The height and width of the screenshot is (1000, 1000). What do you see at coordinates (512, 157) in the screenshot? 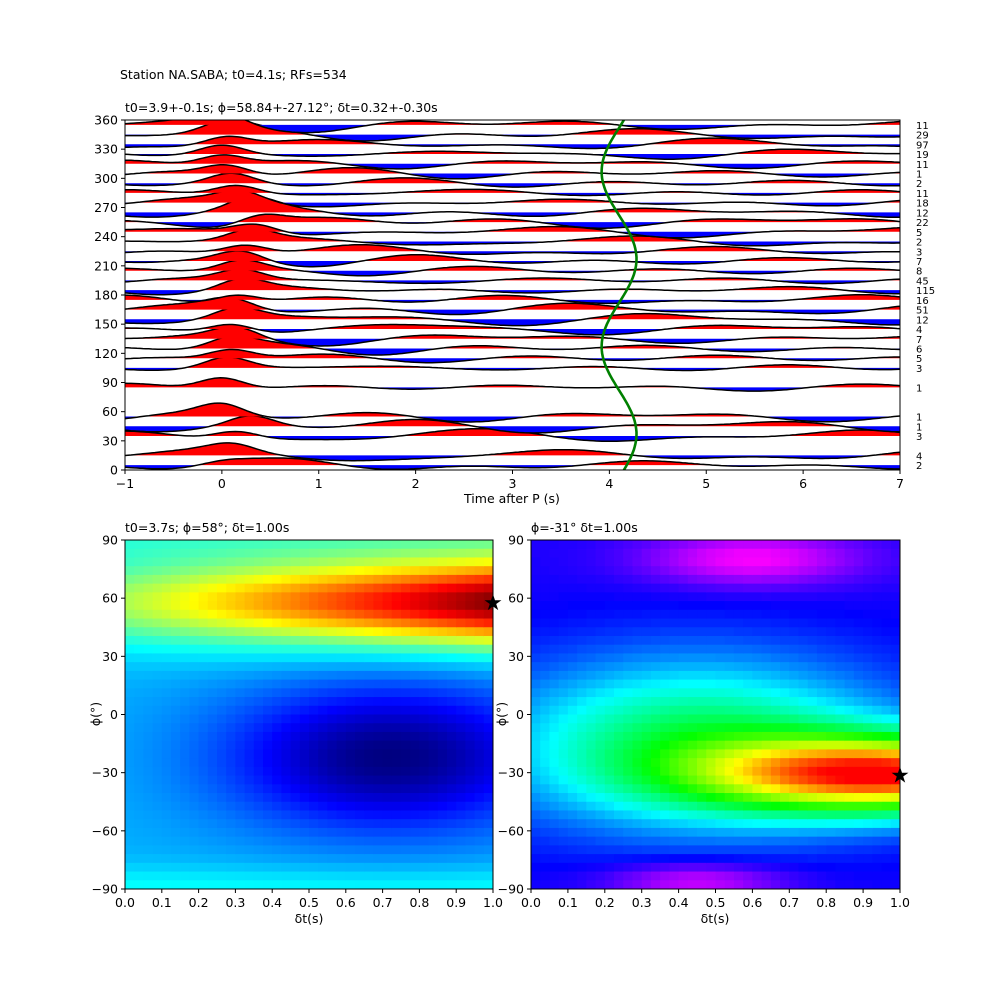
I see `rf-neg-fill` at bounding box center [512, 157].